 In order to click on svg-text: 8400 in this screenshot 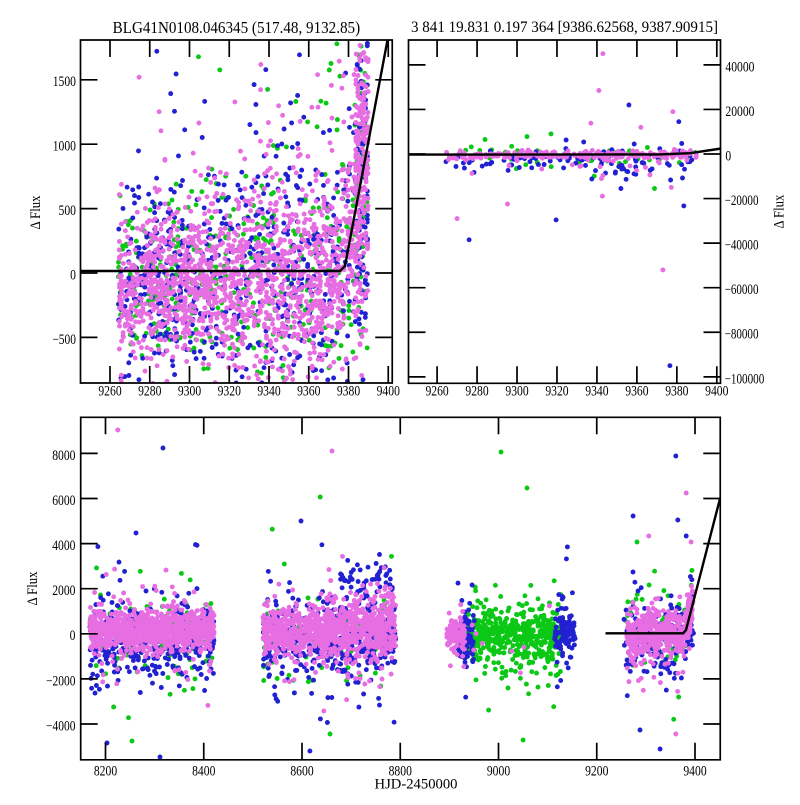, I will do `click(203, 771)`.